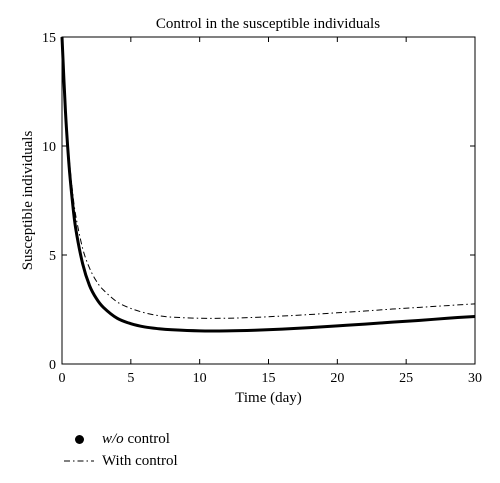 This screenshot has width=500, height=483. What do you see at coordinates (269, 378) in the screenshot?
I see `x-tick-label: 15` at bounding box center [269, 378].